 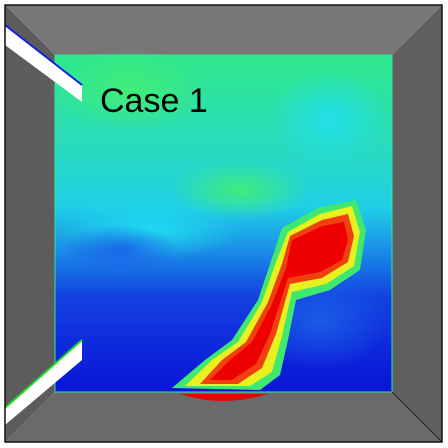 What do you see at coordinates (417, 417) in the screenshot?
I see `frame-edge` at bounding box center [417, 417].